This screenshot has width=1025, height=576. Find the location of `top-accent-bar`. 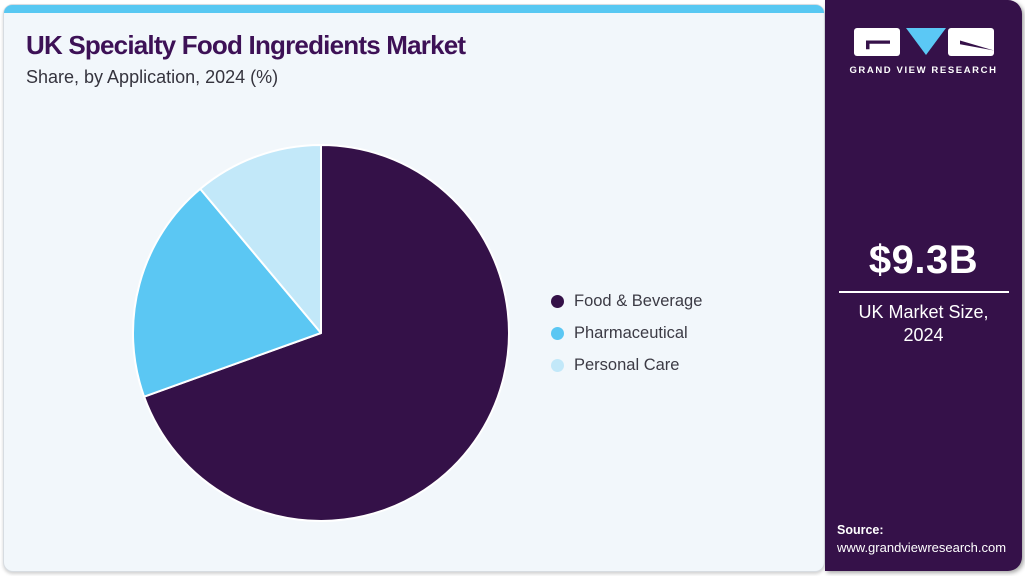

top-accent-bar is located at coordinates (414, 9).